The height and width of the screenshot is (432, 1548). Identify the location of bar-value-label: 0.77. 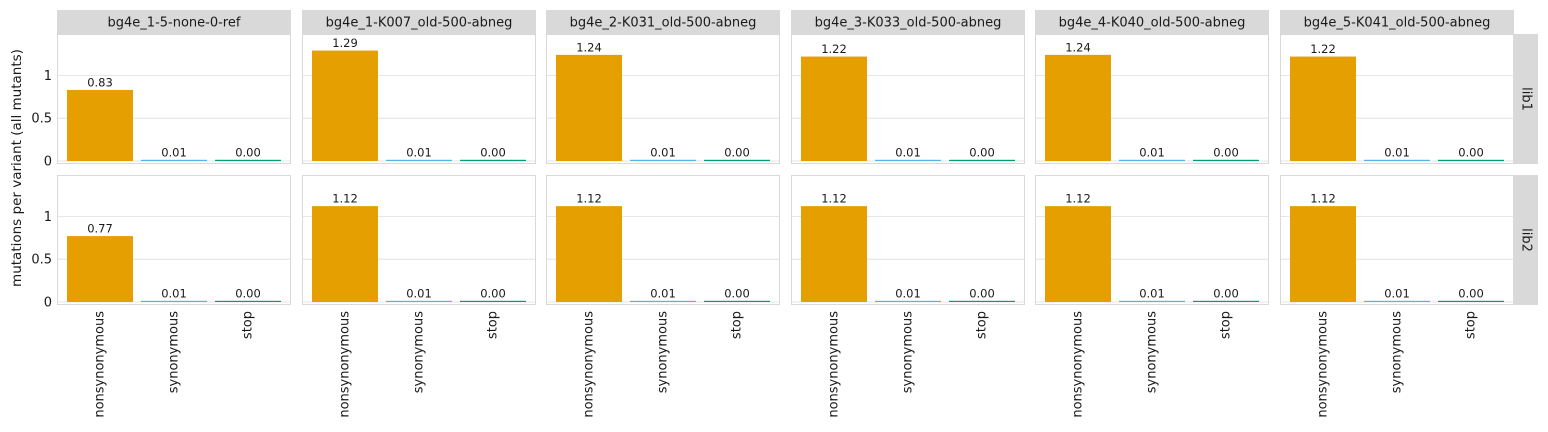
(100, 229).